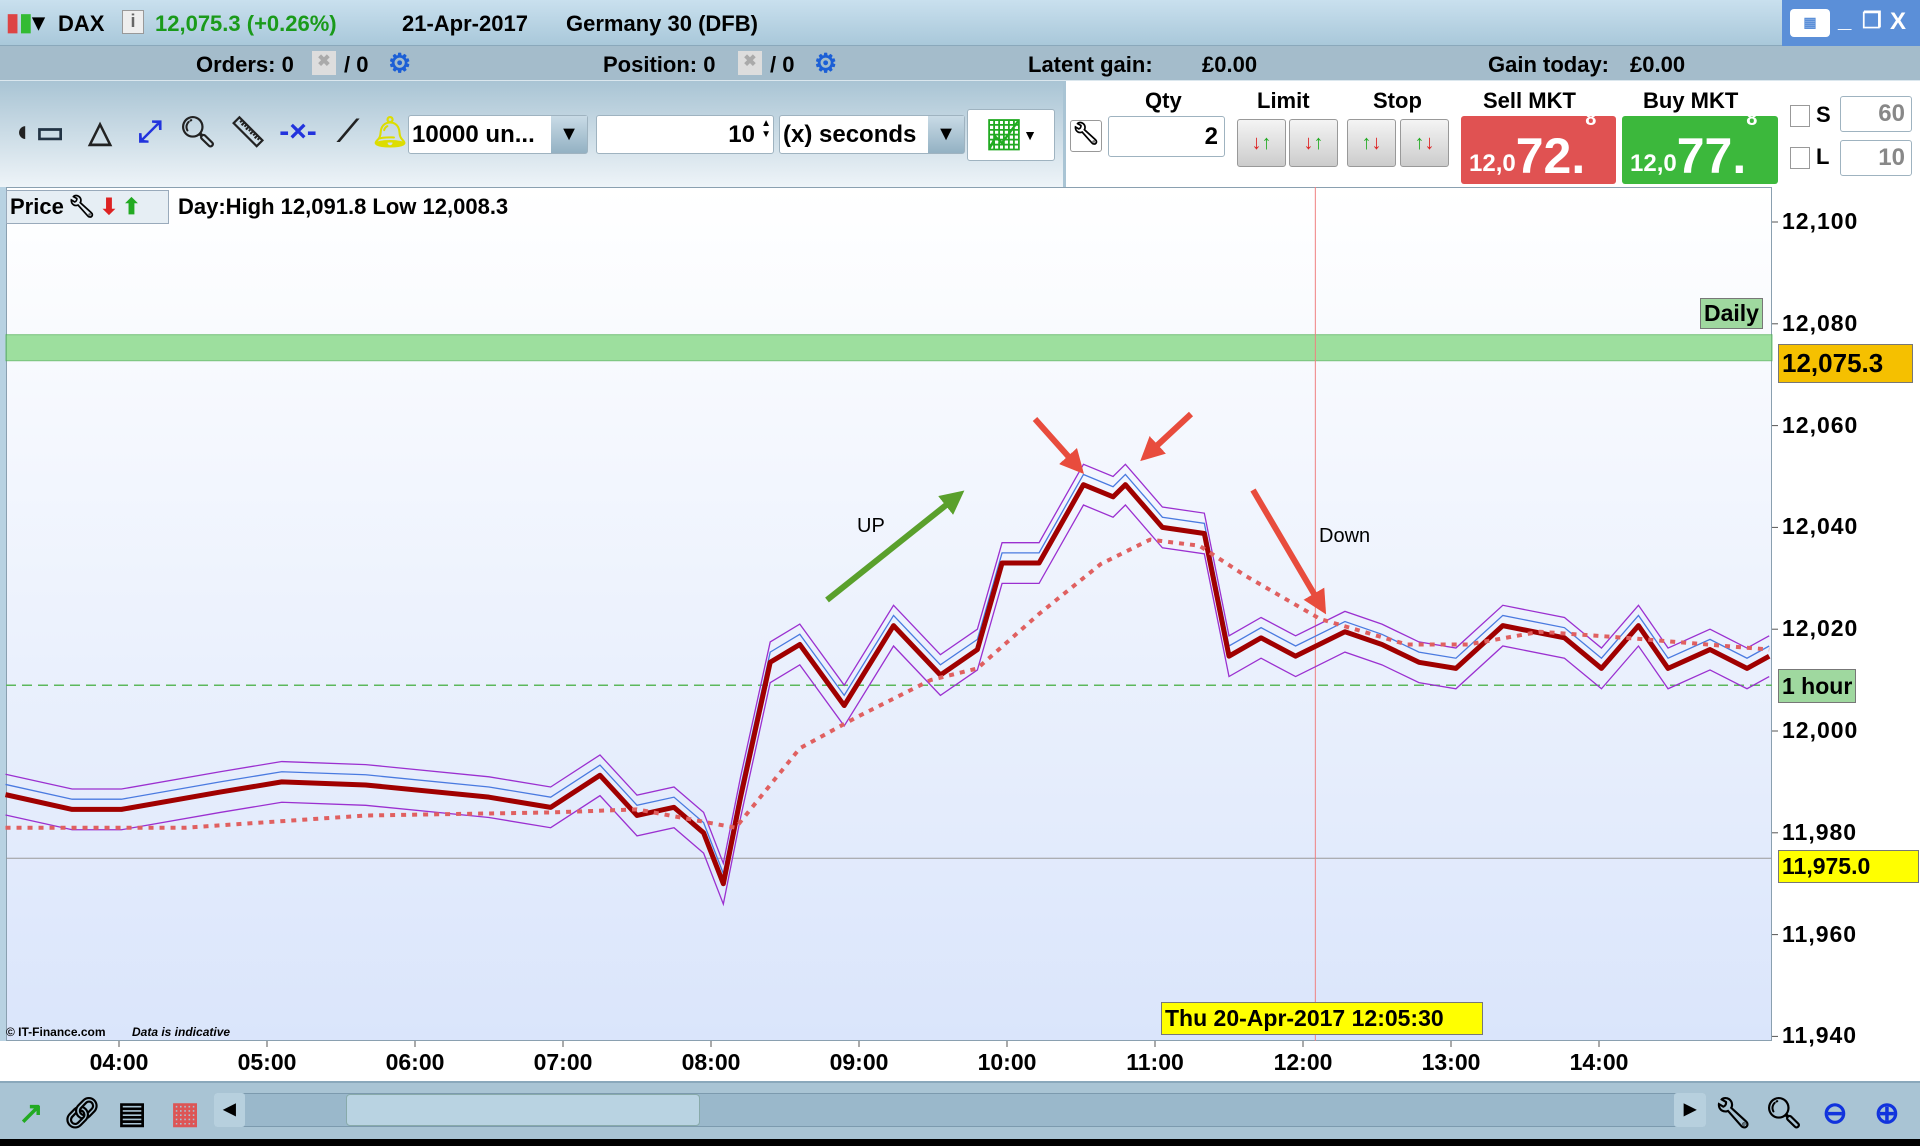  I want to click on daily-level-band, so click(889, 348).